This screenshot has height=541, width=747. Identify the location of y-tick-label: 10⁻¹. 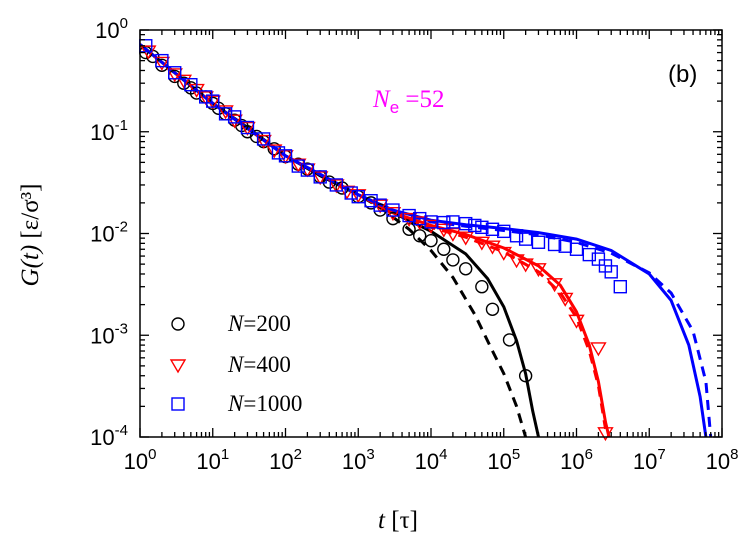
(109, 131).